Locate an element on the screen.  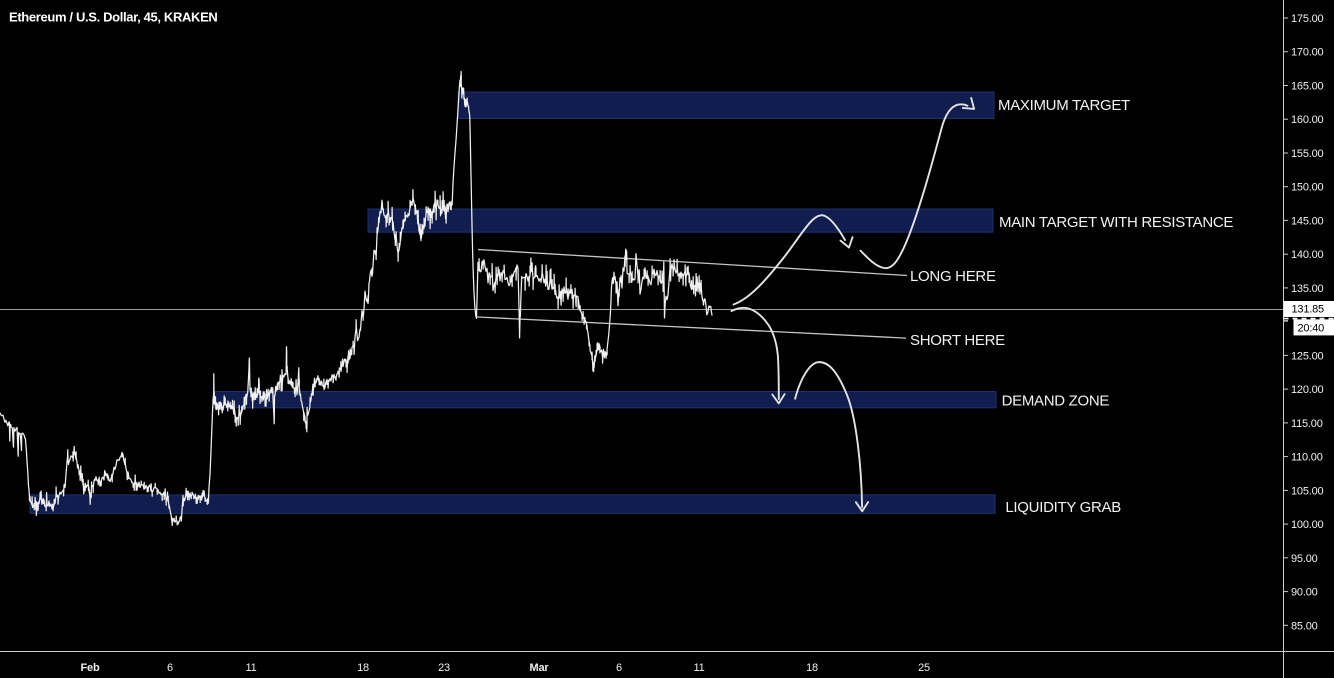
svg-text: Mar is located at coordinates (540, 668).